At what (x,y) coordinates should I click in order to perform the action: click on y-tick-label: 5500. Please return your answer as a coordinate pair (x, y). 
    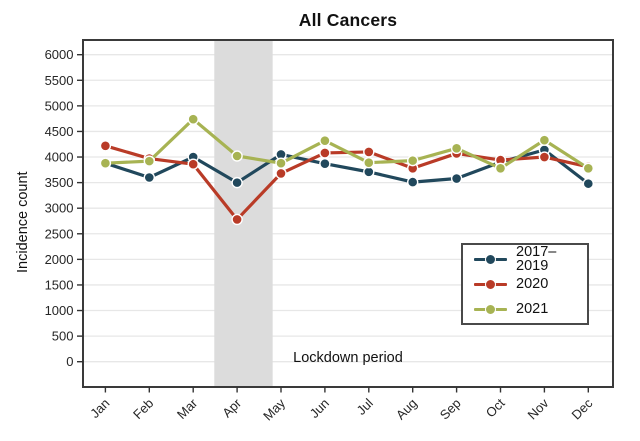
    Looking at the image, I should click on (59, 80).